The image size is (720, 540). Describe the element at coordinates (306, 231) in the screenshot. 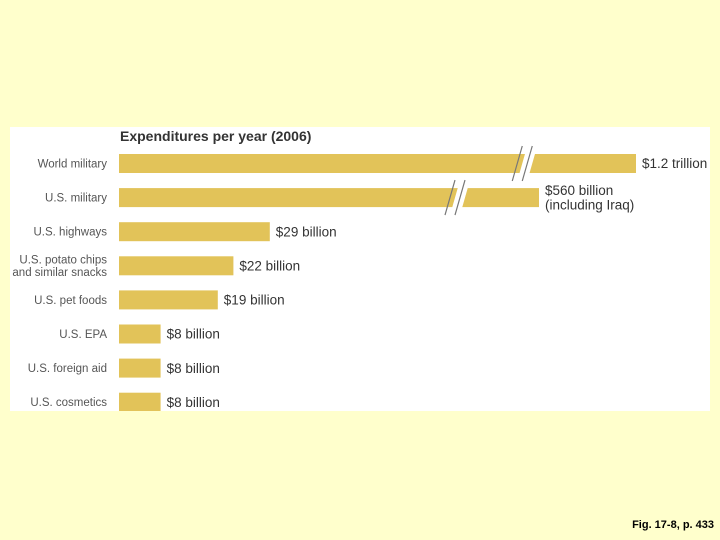

I see `value-label: $29 billion` at that location.